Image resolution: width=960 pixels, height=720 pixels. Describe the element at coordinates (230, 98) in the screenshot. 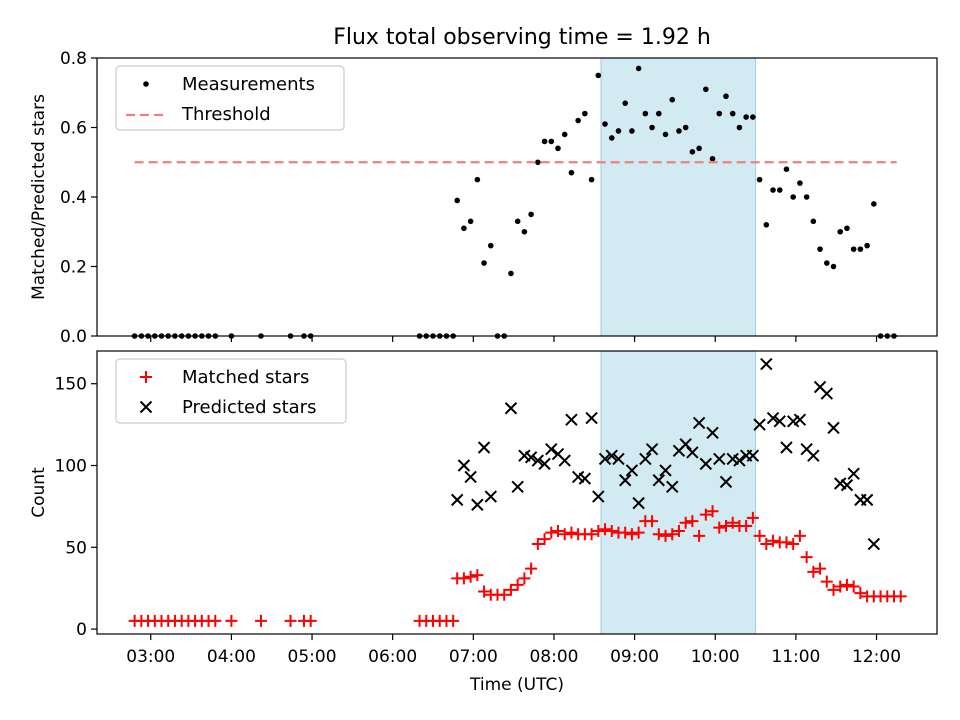

I see `legend-box` at that location.